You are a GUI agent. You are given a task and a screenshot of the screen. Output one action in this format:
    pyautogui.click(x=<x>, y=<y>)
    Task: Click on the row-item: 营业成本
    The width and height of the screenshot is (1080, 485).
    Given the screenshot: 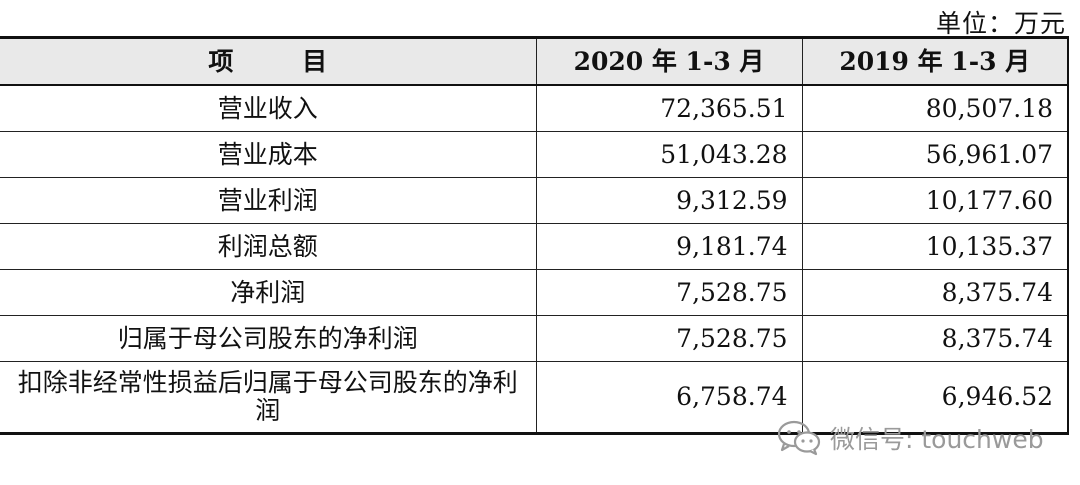 What is the action you would take?
    pyautogui.click(x=268, y=154)
    